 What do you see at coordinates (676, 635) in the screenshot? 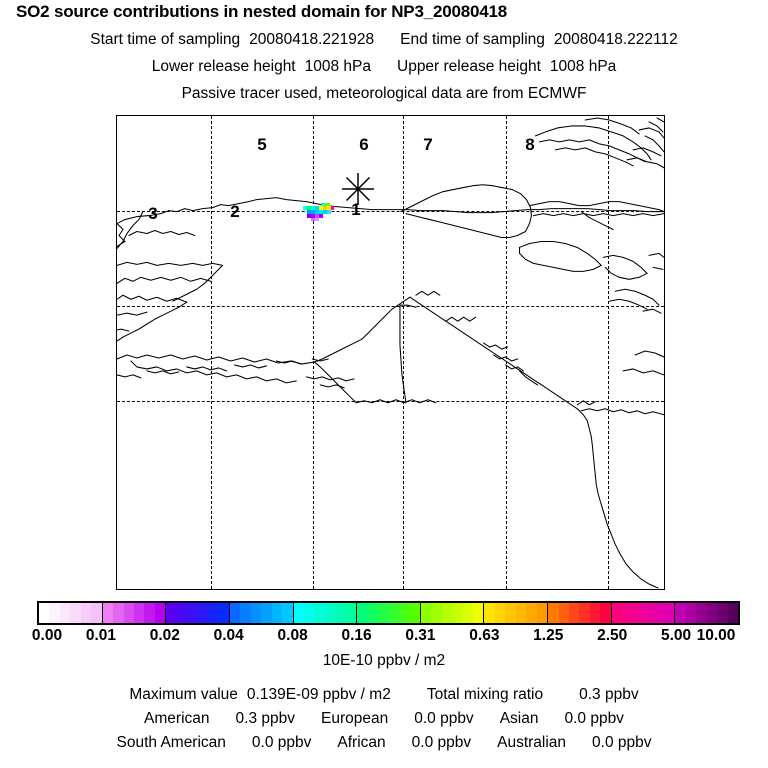
I see `colorbar-tick-label: 5.00` at bounding box center [676, 635].